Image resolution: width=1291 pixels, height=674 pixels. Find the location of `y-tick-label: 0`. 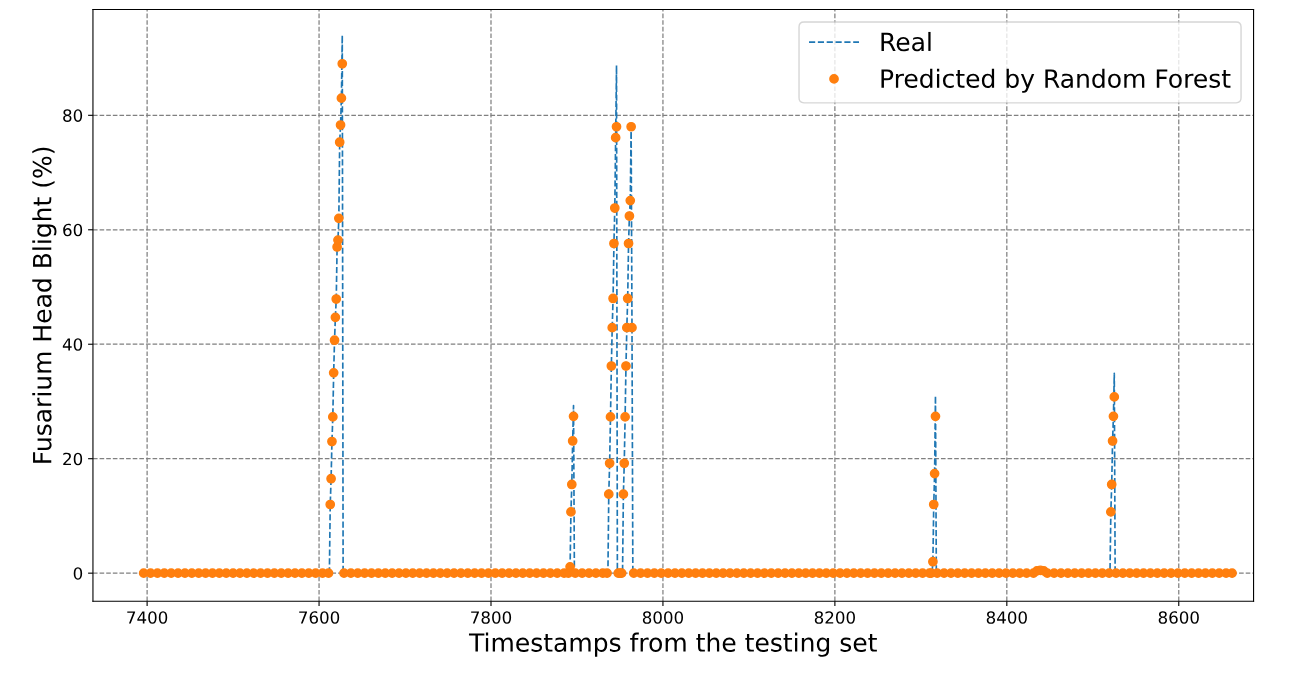

y-tick-label: 0 is located at coordinates (78, 573).